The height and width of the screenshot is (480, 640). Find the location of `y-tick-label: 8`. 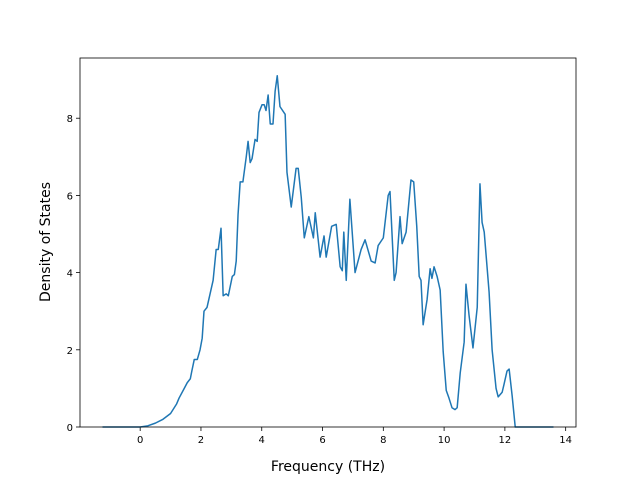

y-tick-label: 8 is located at coordinates (70, 119).